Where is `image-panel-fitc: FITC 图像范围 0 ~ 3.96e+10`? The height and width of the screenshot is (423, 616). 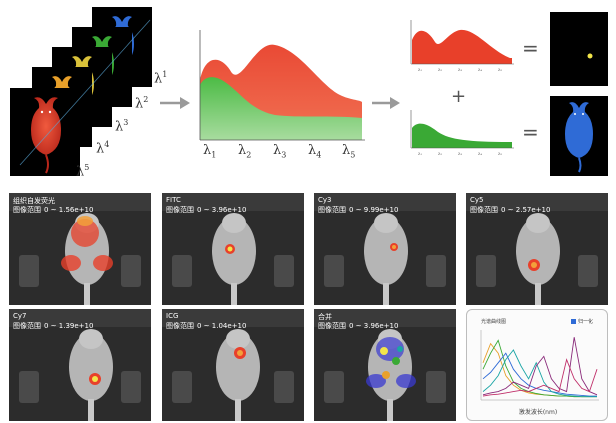
image-panel-fitc: FITC 图像范围 0 ~ 3.96e+10 is located at coordinates (233, 249).